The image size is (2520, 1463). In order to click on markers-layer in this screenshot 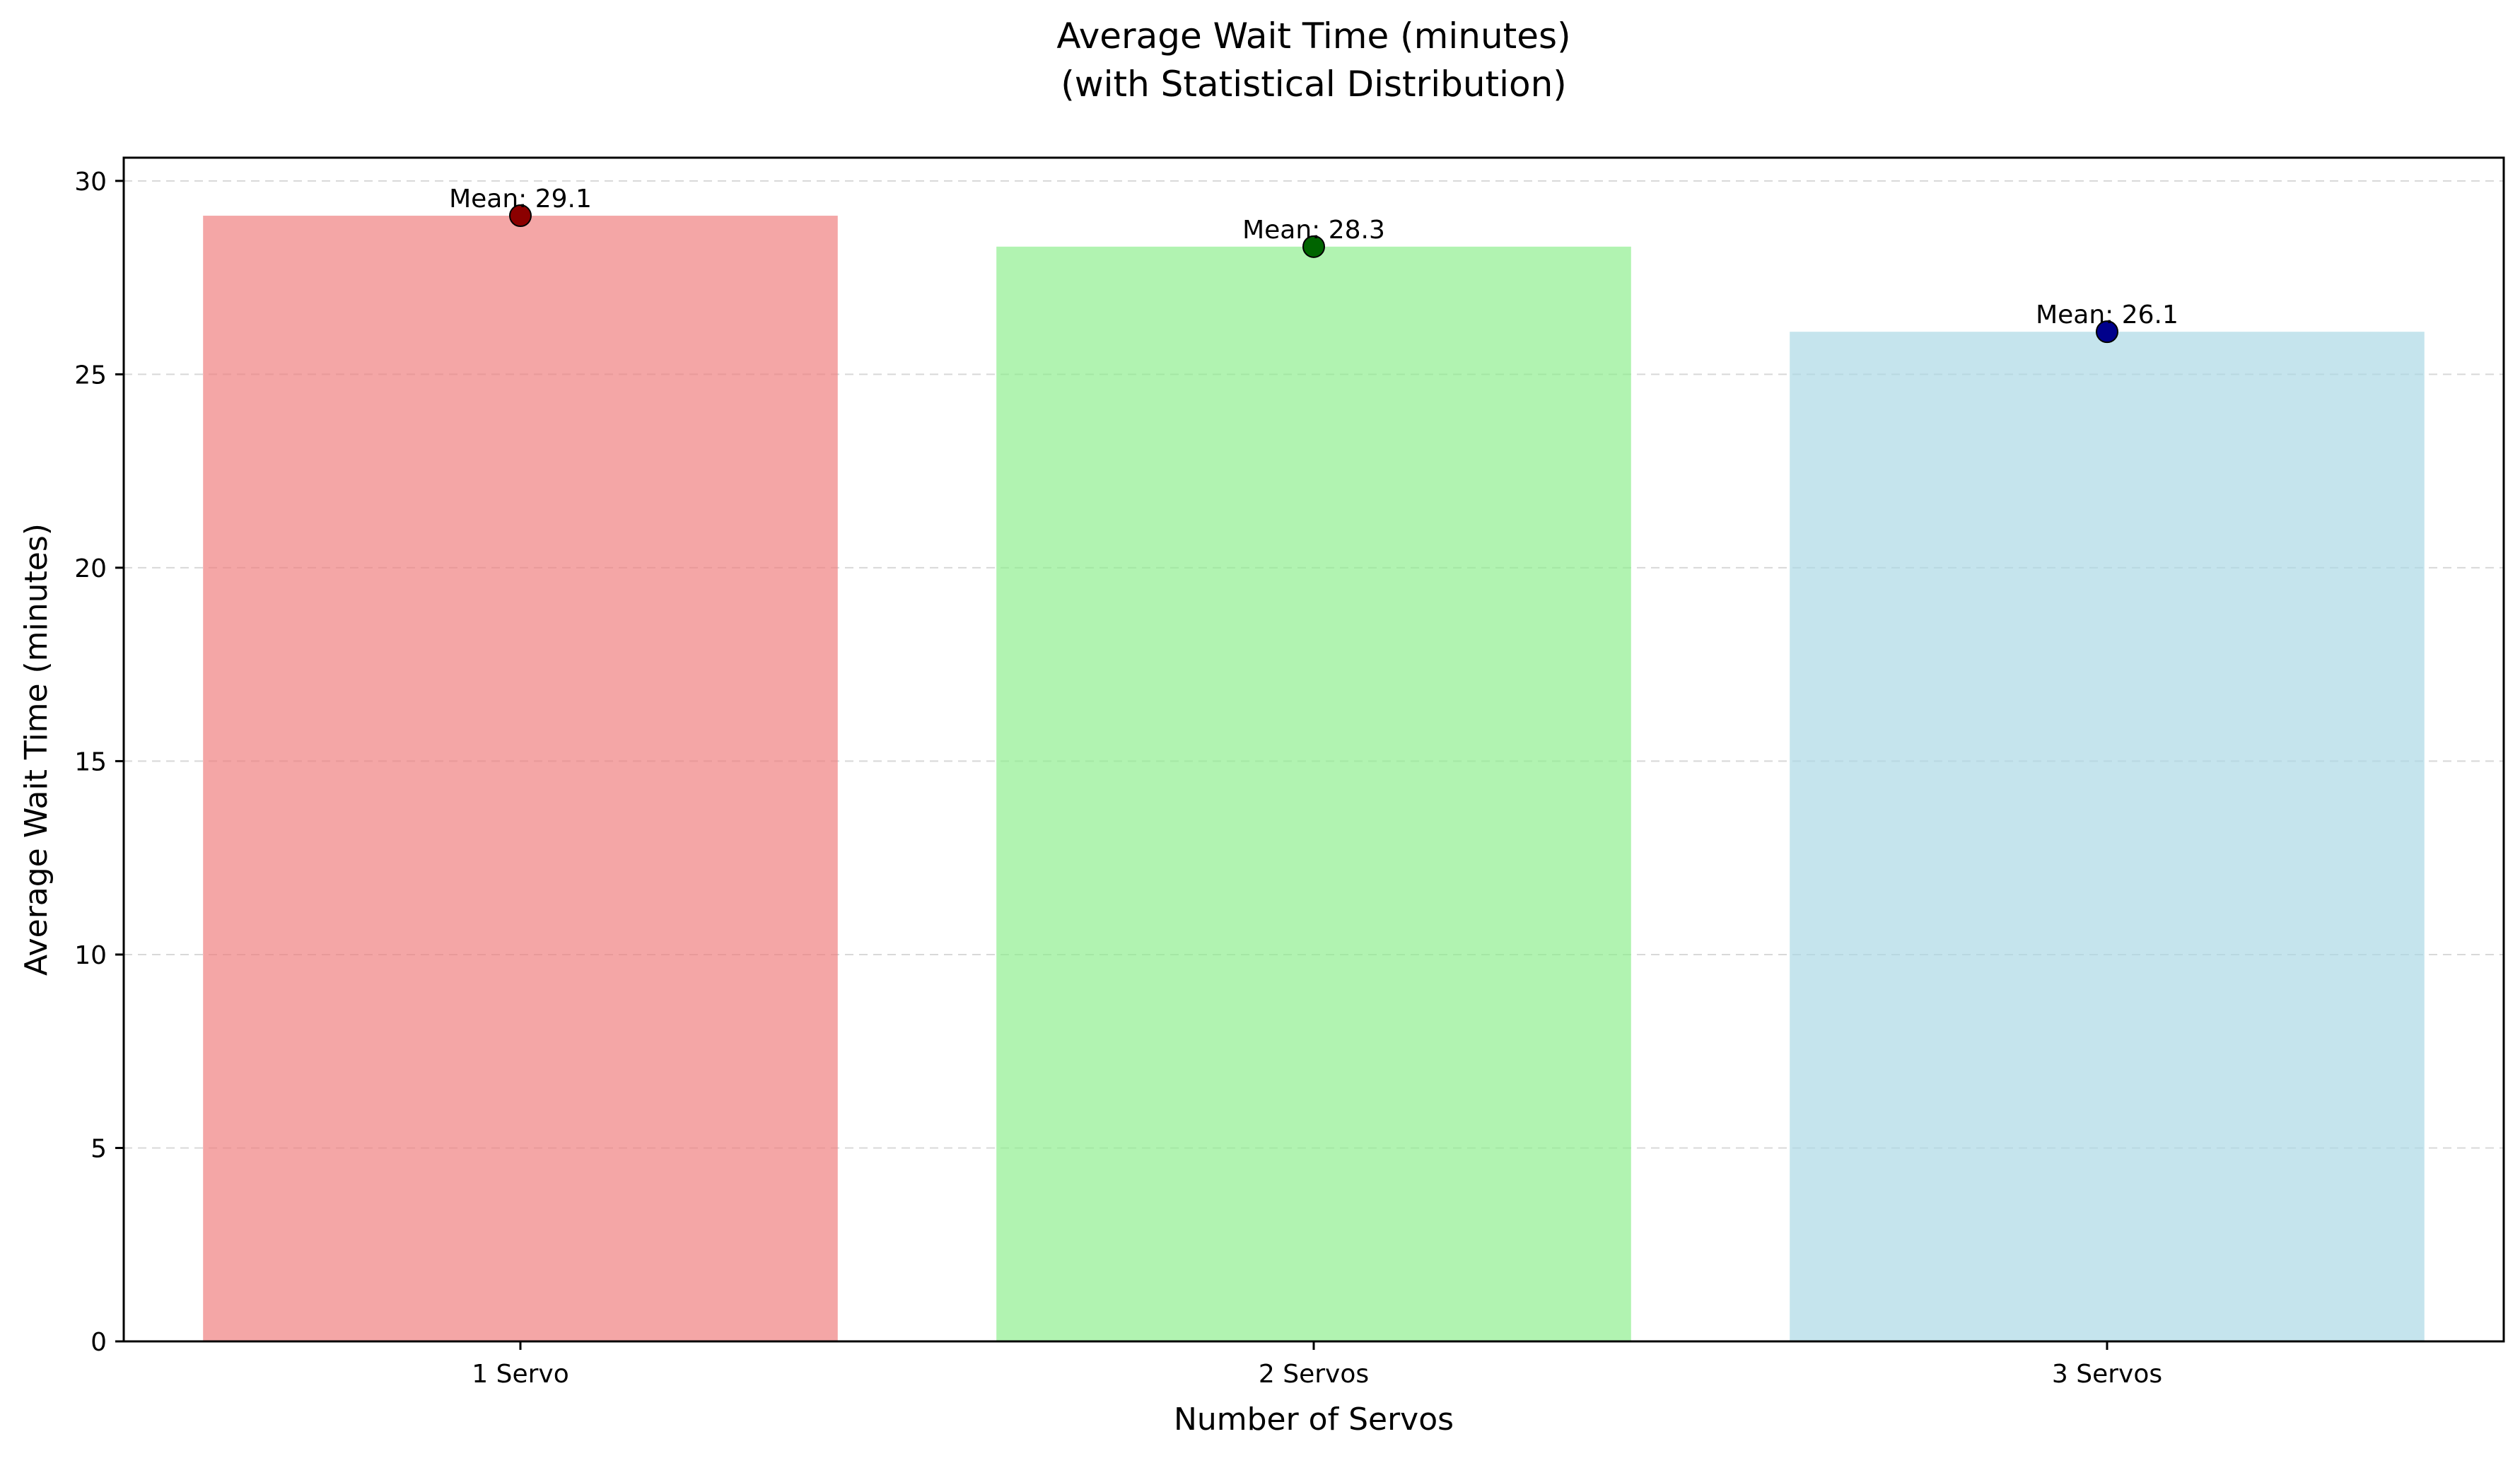, I will do `click(1313, 274)`.